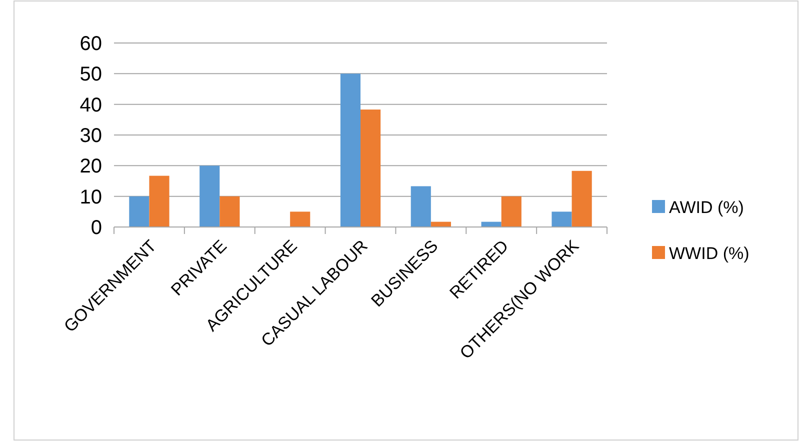 Image resolution: width=800 pixels, height=441 pixels. What do you see at coordinates (91, 167) in the screenshot?
I see `y-tick-label: 20` at bounding box center [91, 167].